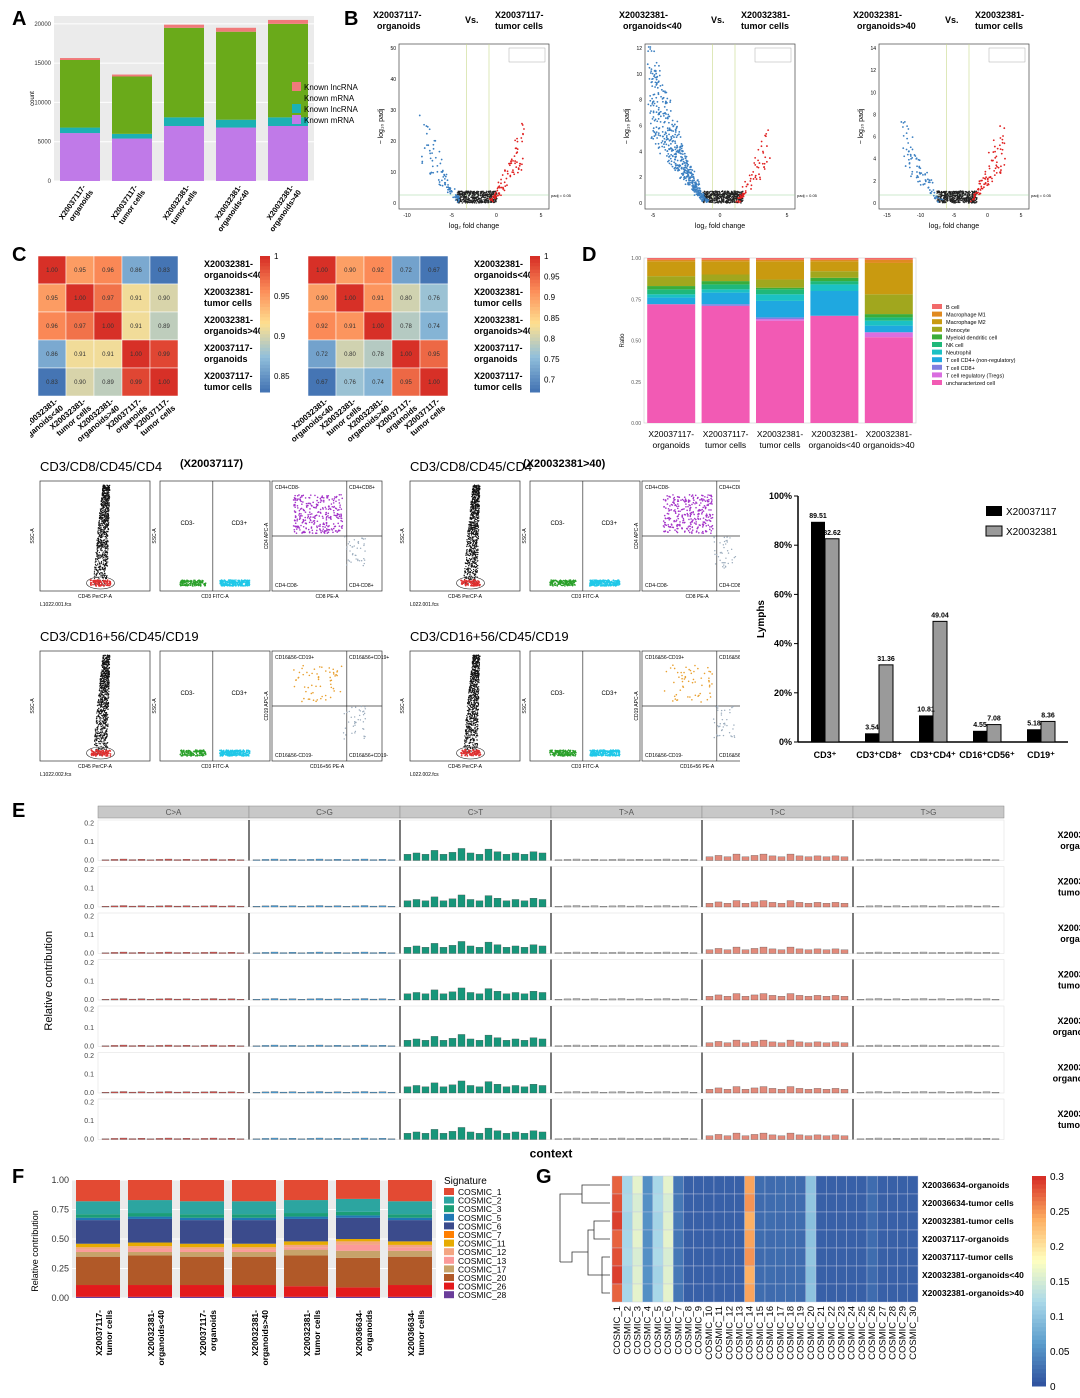 The width and height of the screenshot is (1080, 1398). Describe the element at coordinates (190, 585) in the screenshot. I see `cd3-neg-event` at that location.